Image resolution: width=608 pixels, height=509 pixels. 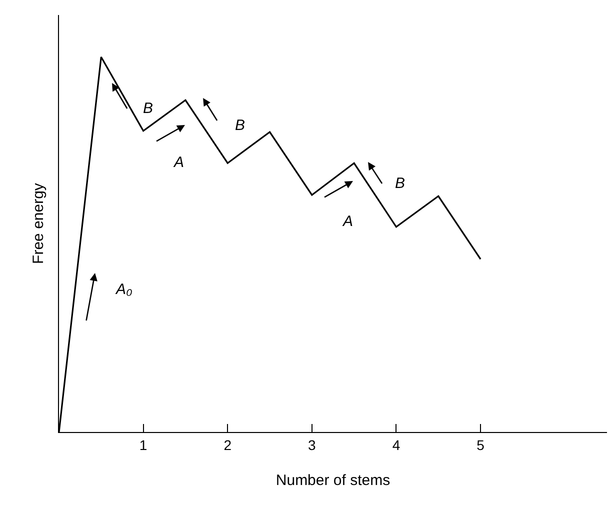 What do you see at coordinates (312, 444) in the screenshot?
I see `x-tick-label: 3` at bounding box center [312, 444].